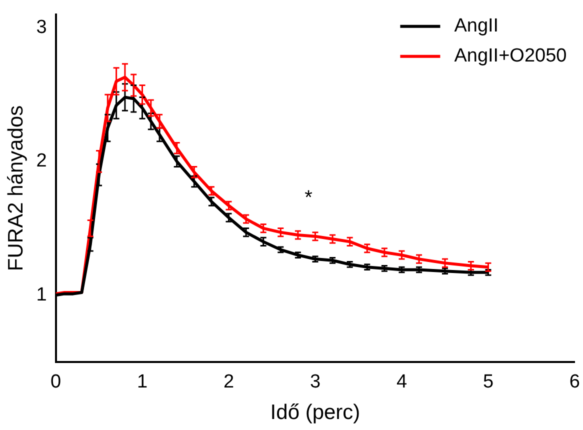 This screenshot has height=430, width=583. Describe the element at coordinates (308, 198) in the screenshot. I see `annotation: *` at that location.